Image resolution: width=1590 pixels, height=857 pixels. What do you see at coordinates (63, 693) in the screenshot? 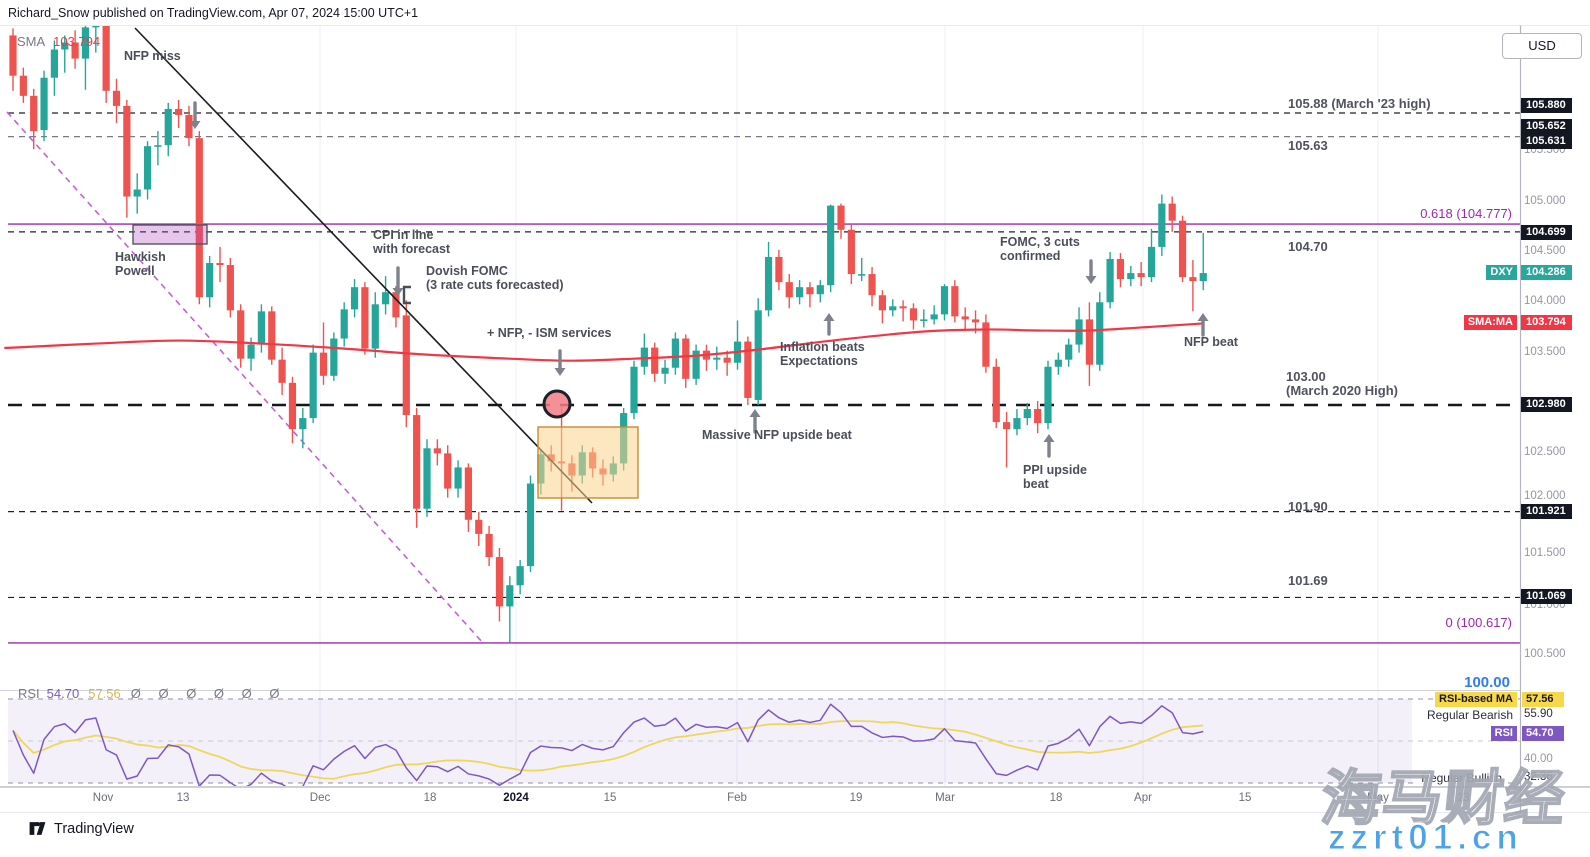
I see `rsi-legend-value: 54.70` at bounding box center [63, 693].